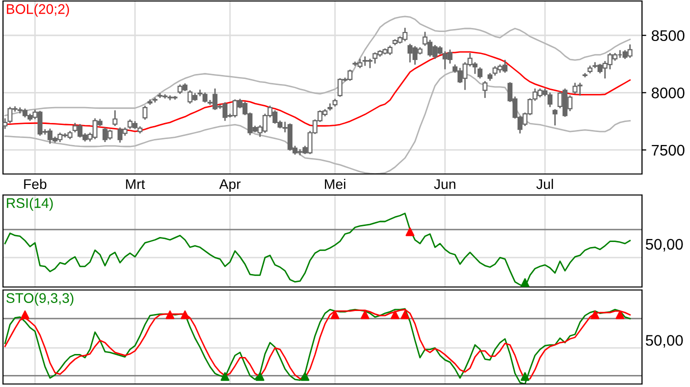  I want to click on x-tick-label: Mrt, so click(135, 184).